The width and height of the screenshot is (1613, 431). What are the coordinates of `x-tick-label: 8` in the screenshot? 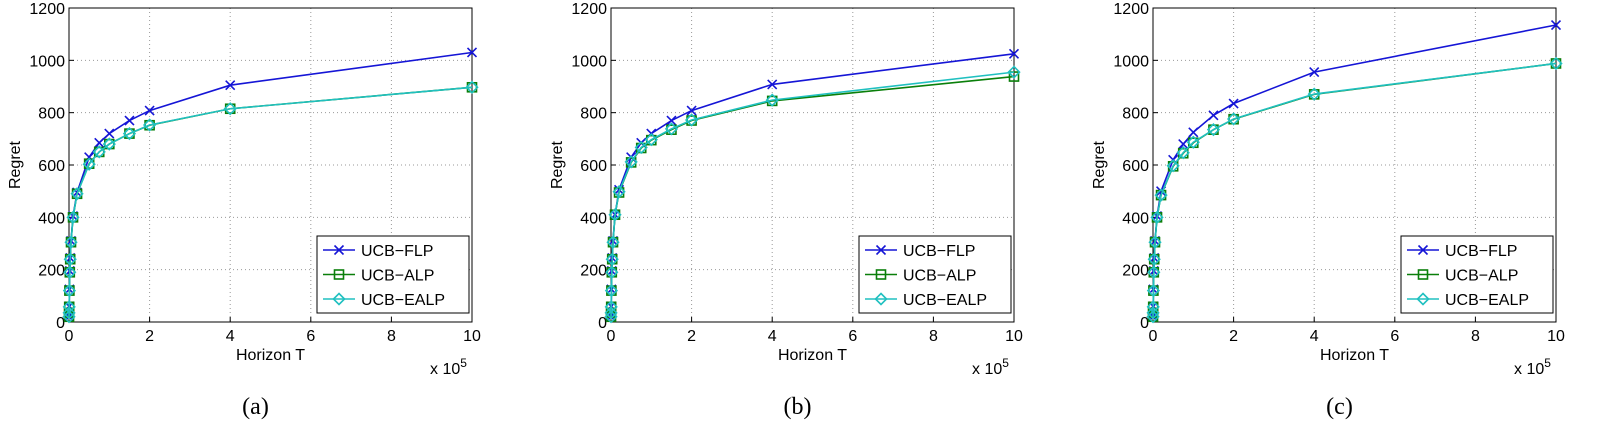 It's located at (391, 336).